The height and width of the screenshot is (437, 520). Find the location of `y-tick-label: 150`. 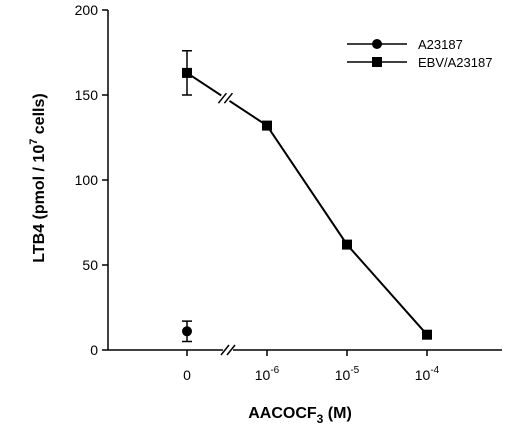

y-tick-label: 150 is located at coordinates (87, 95).